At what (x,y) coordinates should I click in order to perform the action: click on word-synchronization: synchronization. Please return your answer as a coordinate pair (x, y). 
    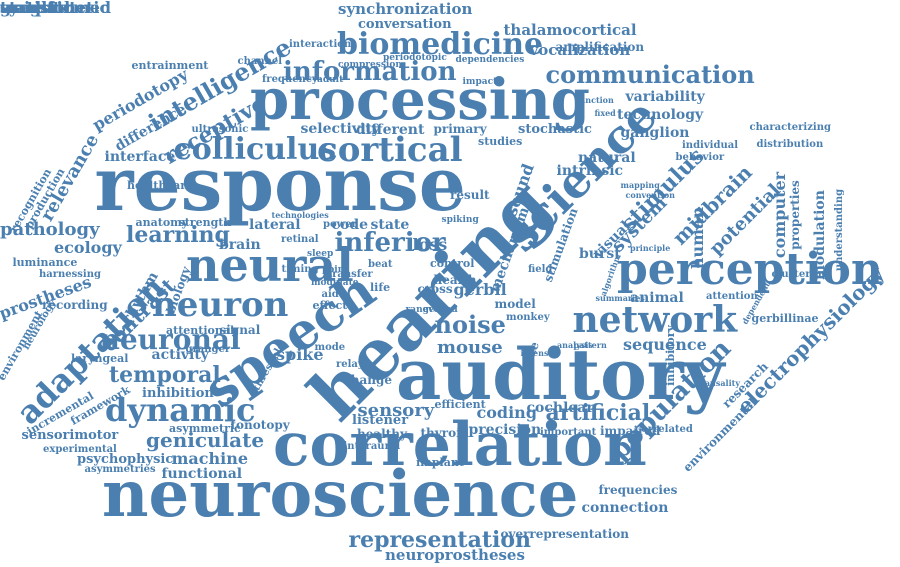
    Looking at the image, I should click on (405, 9).